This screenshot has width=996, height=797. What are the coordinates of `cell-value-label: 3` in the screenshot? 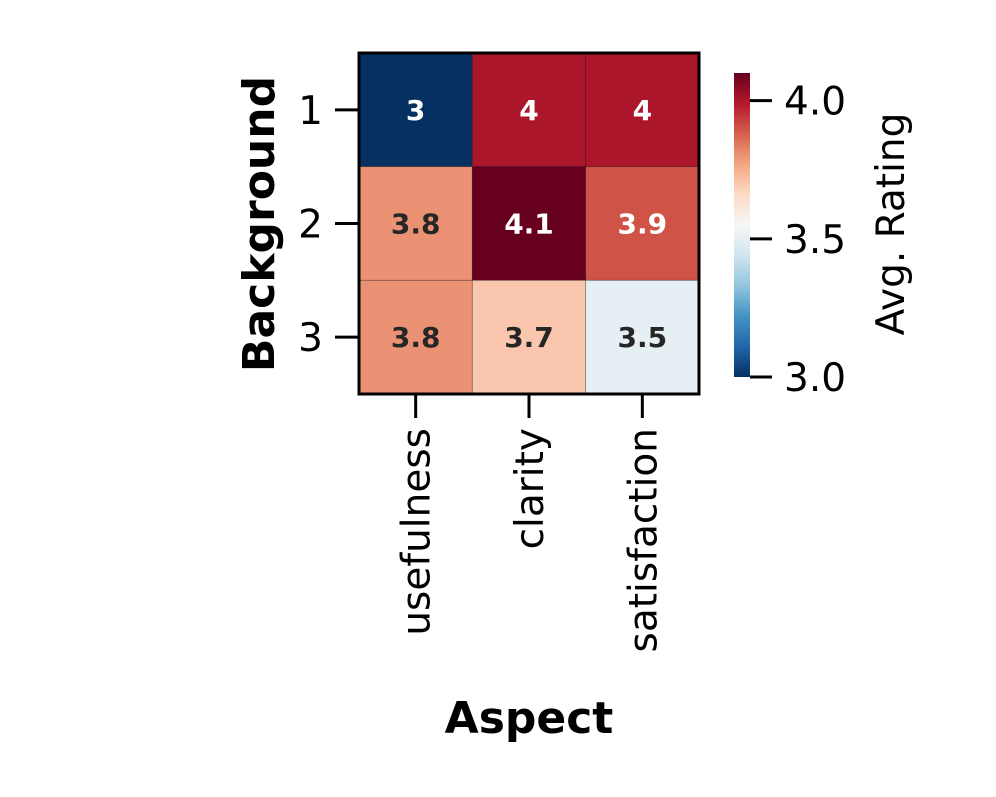 It's located at (415, 110).